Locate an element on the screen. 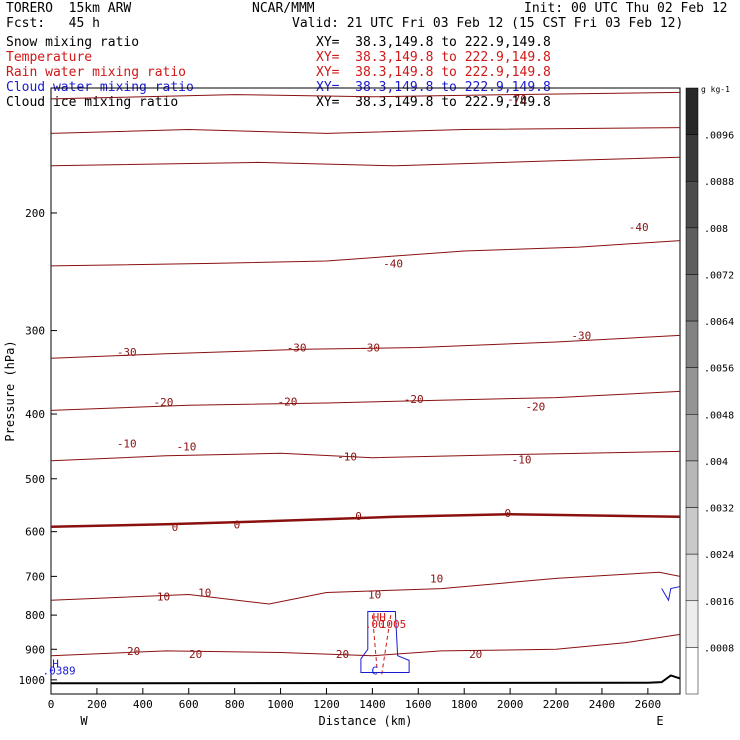 The height and width of the screenshot is (740, 740). colorbar-tick-label: .0024 is located at coordinates (719, 555).